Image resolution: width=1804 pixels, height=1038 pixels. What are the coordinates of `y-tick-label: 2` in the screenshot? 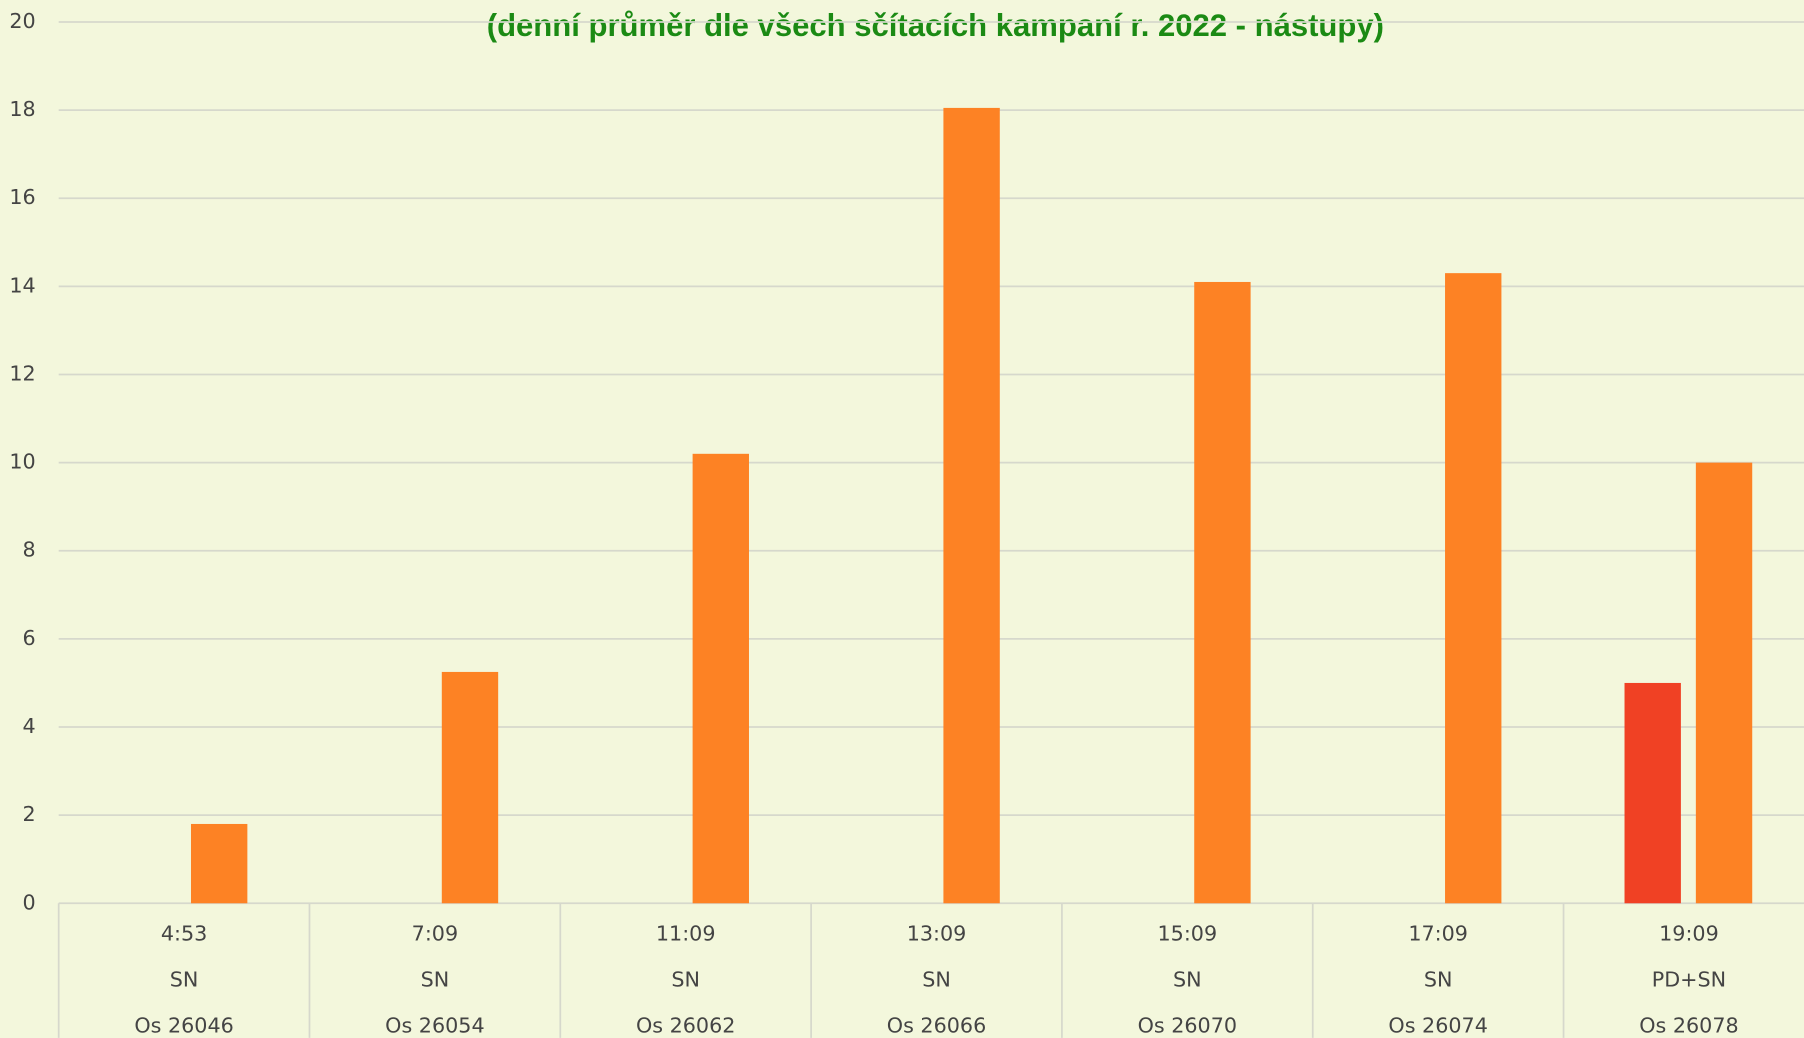 It's located at (28, 814).